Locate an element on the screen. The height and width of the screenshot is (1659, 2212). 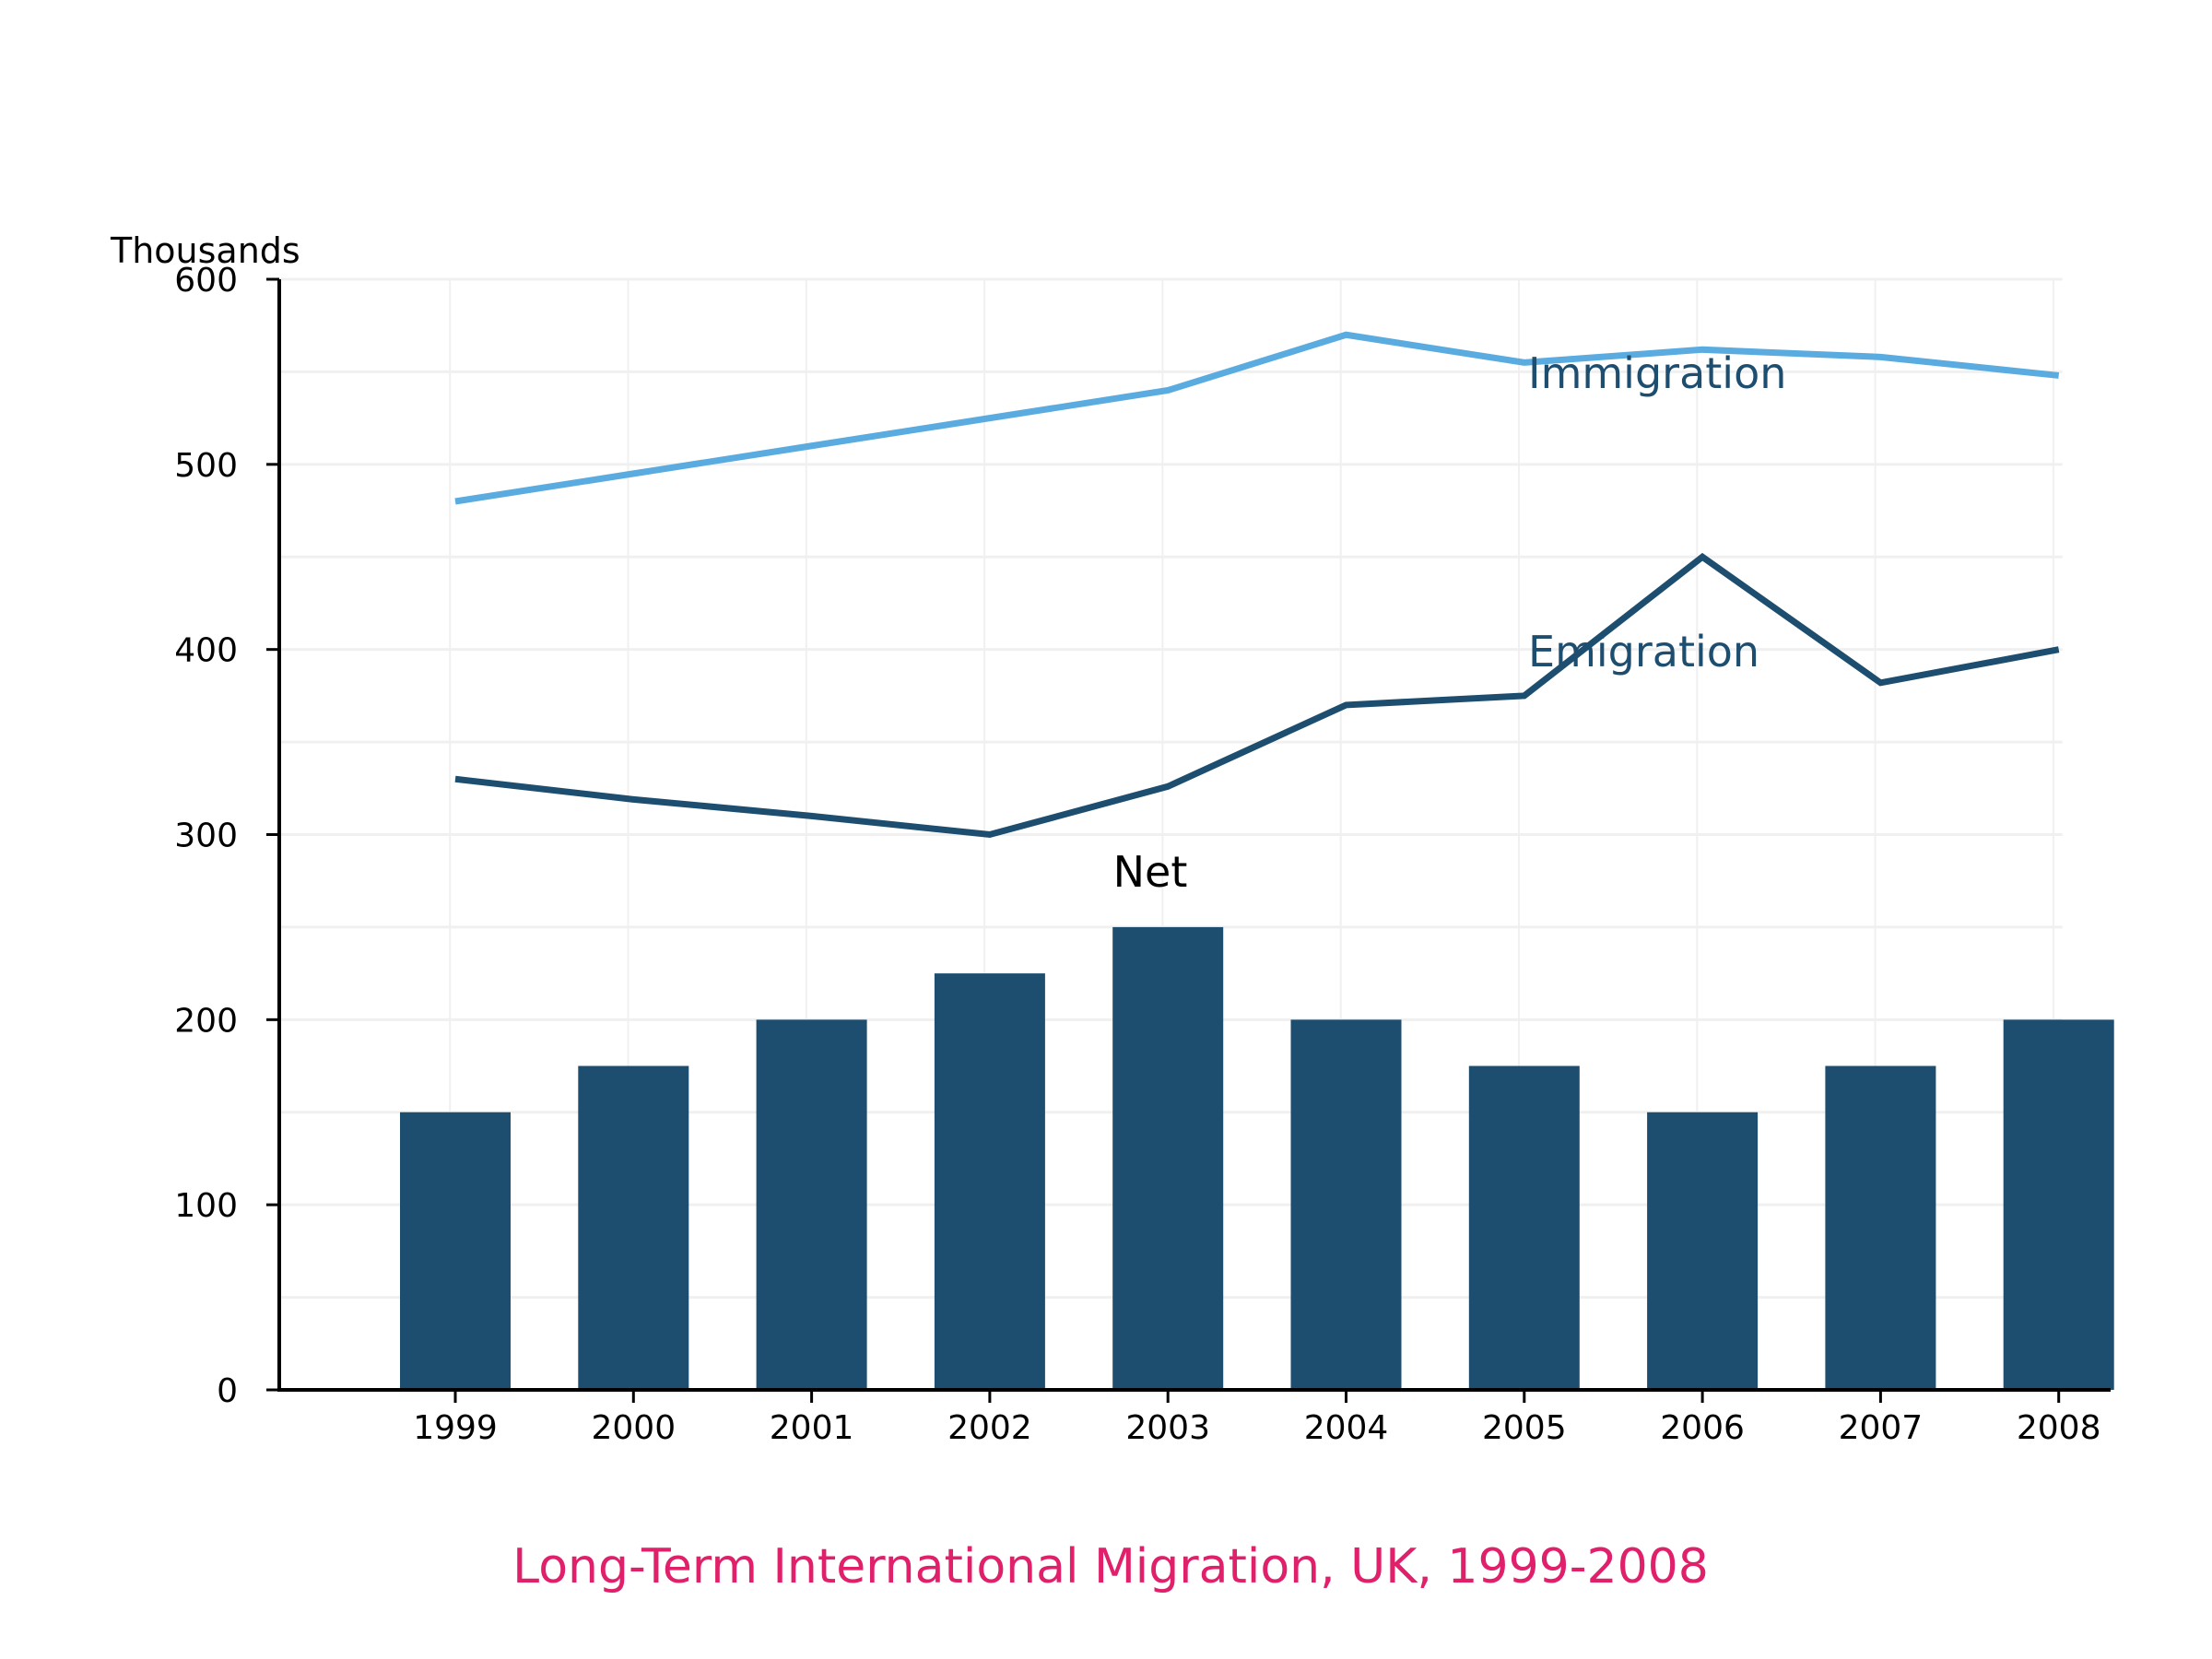
bar-net-2005 is located at coordinates (1524, 1227).